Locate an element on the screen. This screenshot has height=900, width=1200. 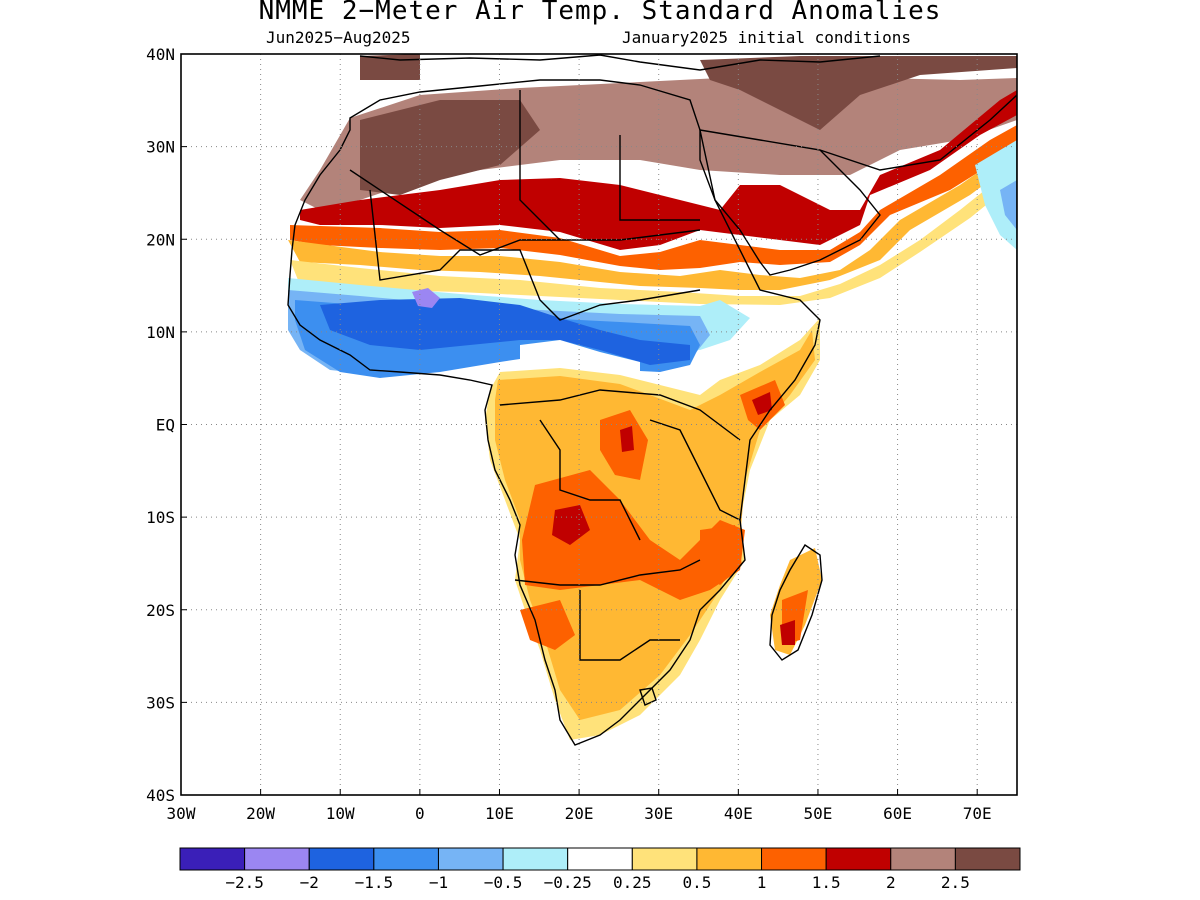
lon-tick-label: 30E is located at coordinates (658, 813).